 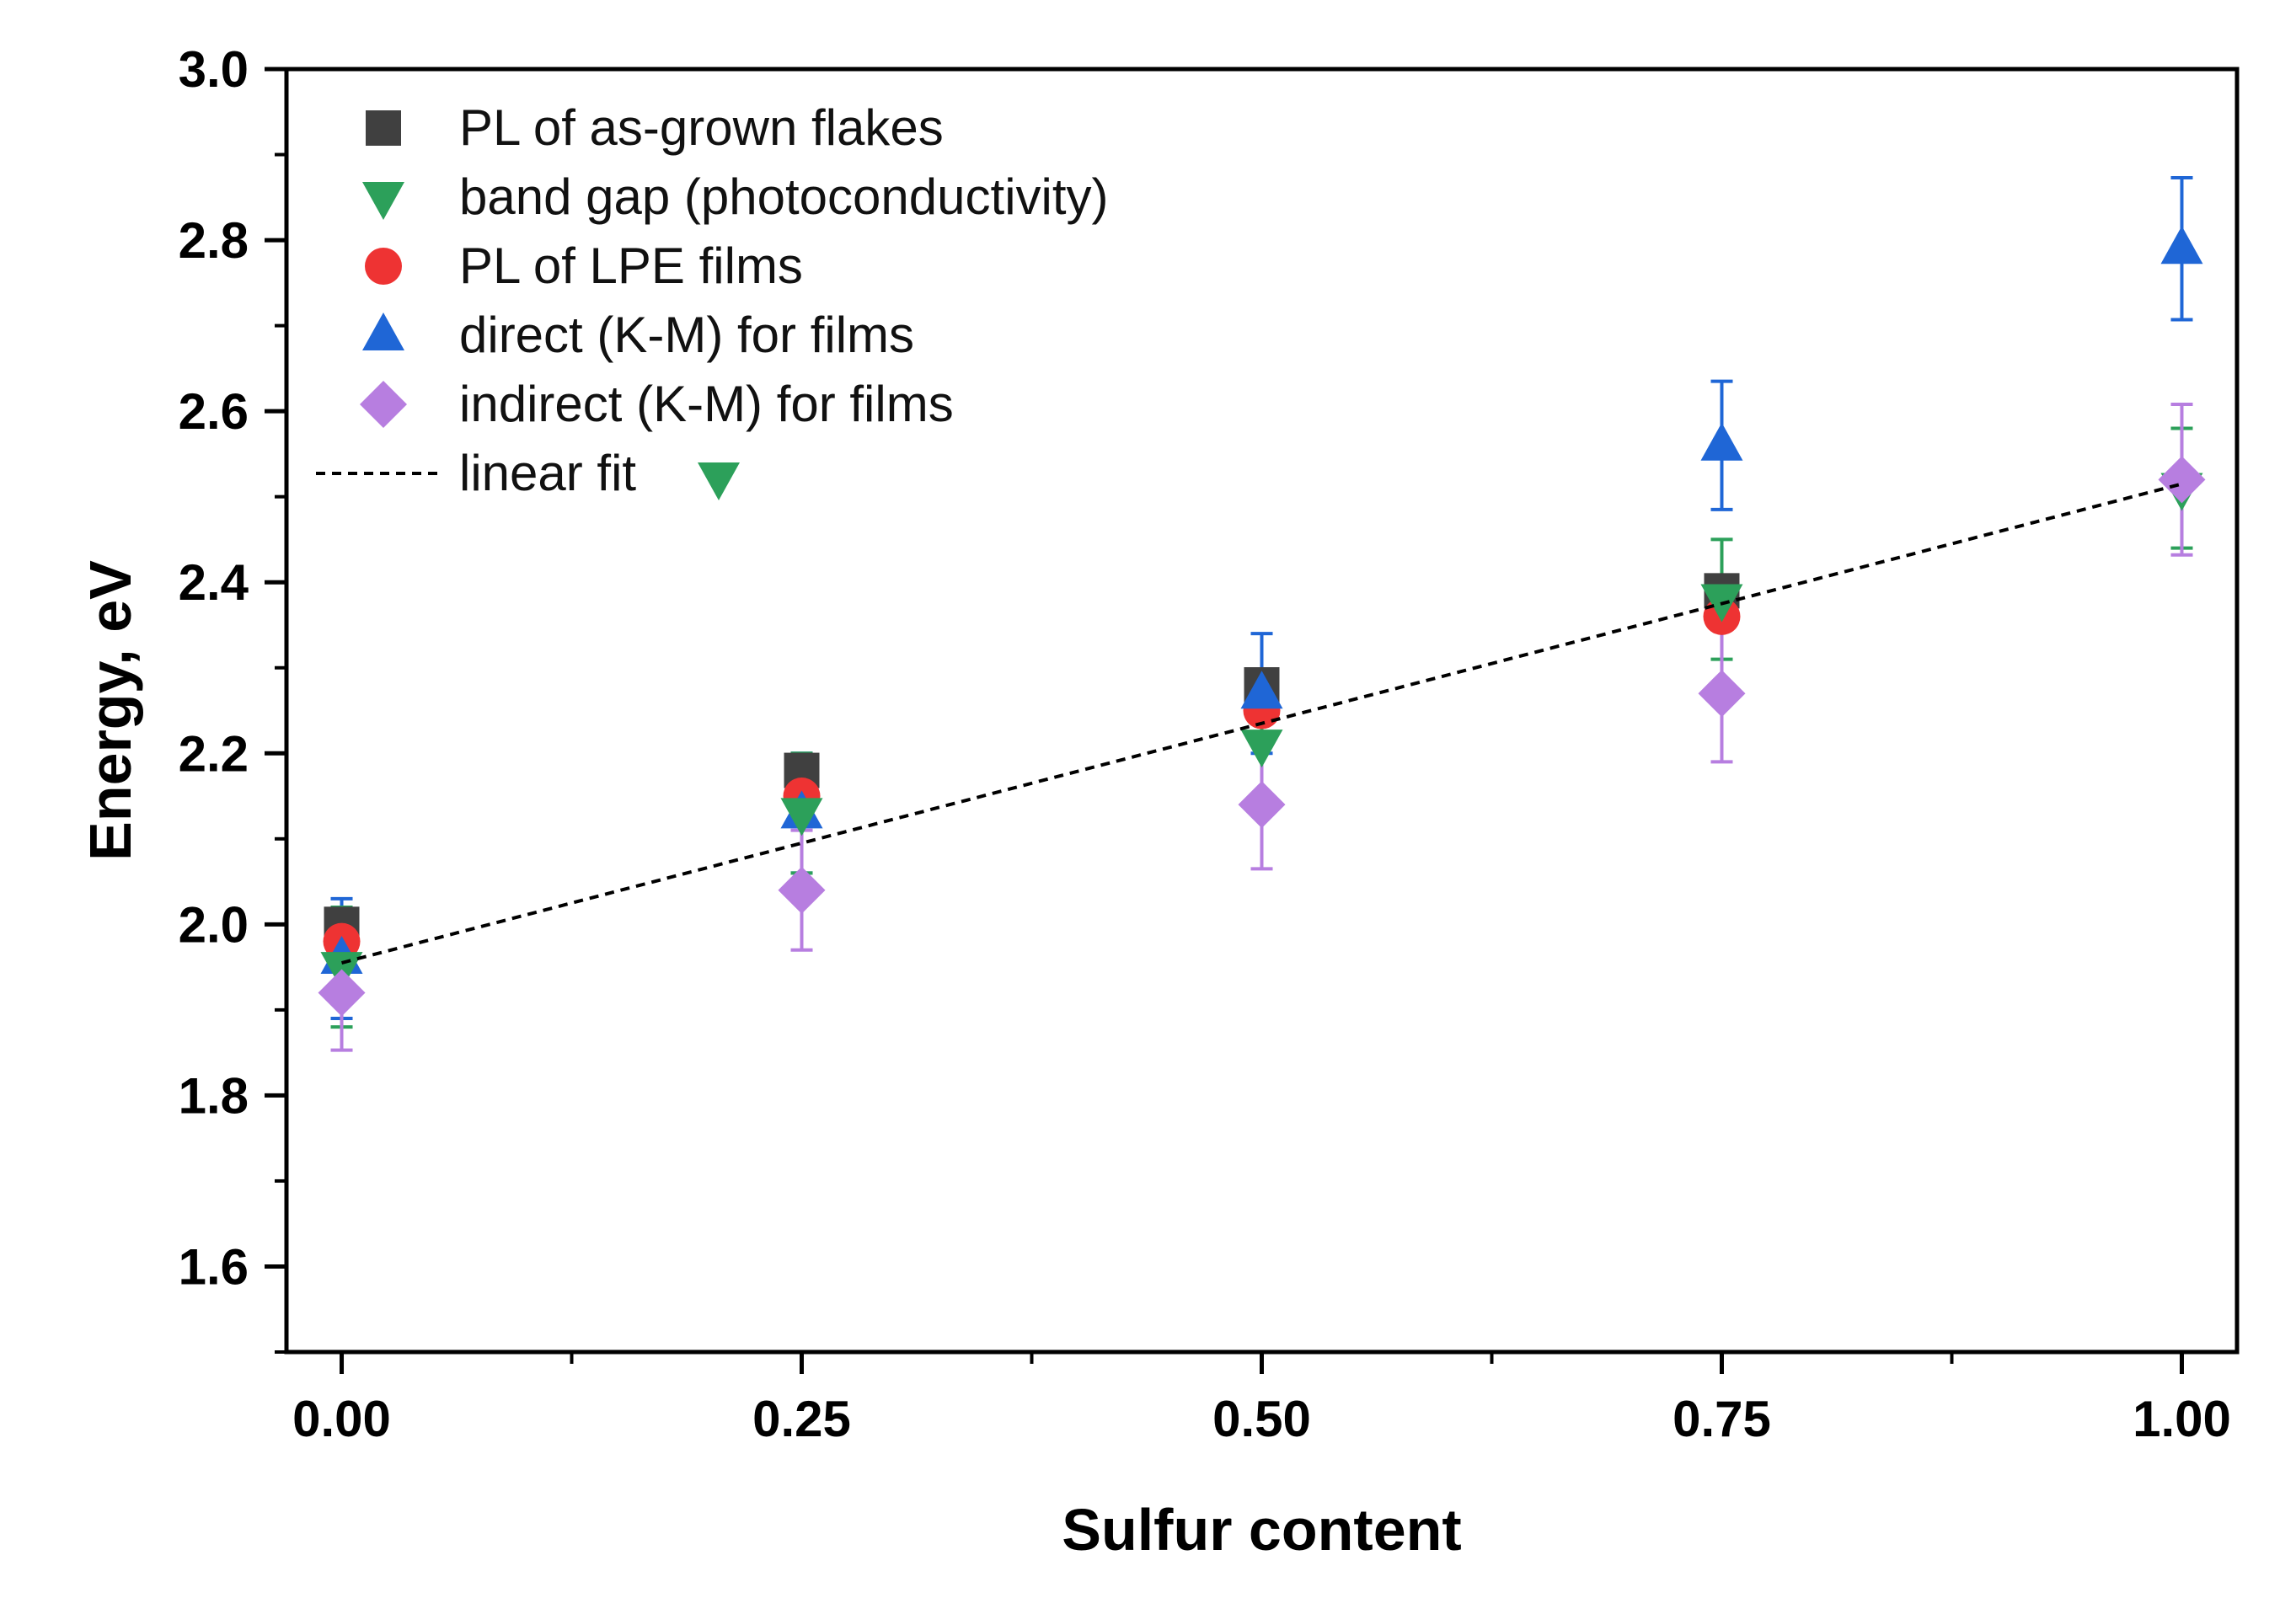 I want to click on x-tick-label: 0.00, so click(x=341, y=1419).